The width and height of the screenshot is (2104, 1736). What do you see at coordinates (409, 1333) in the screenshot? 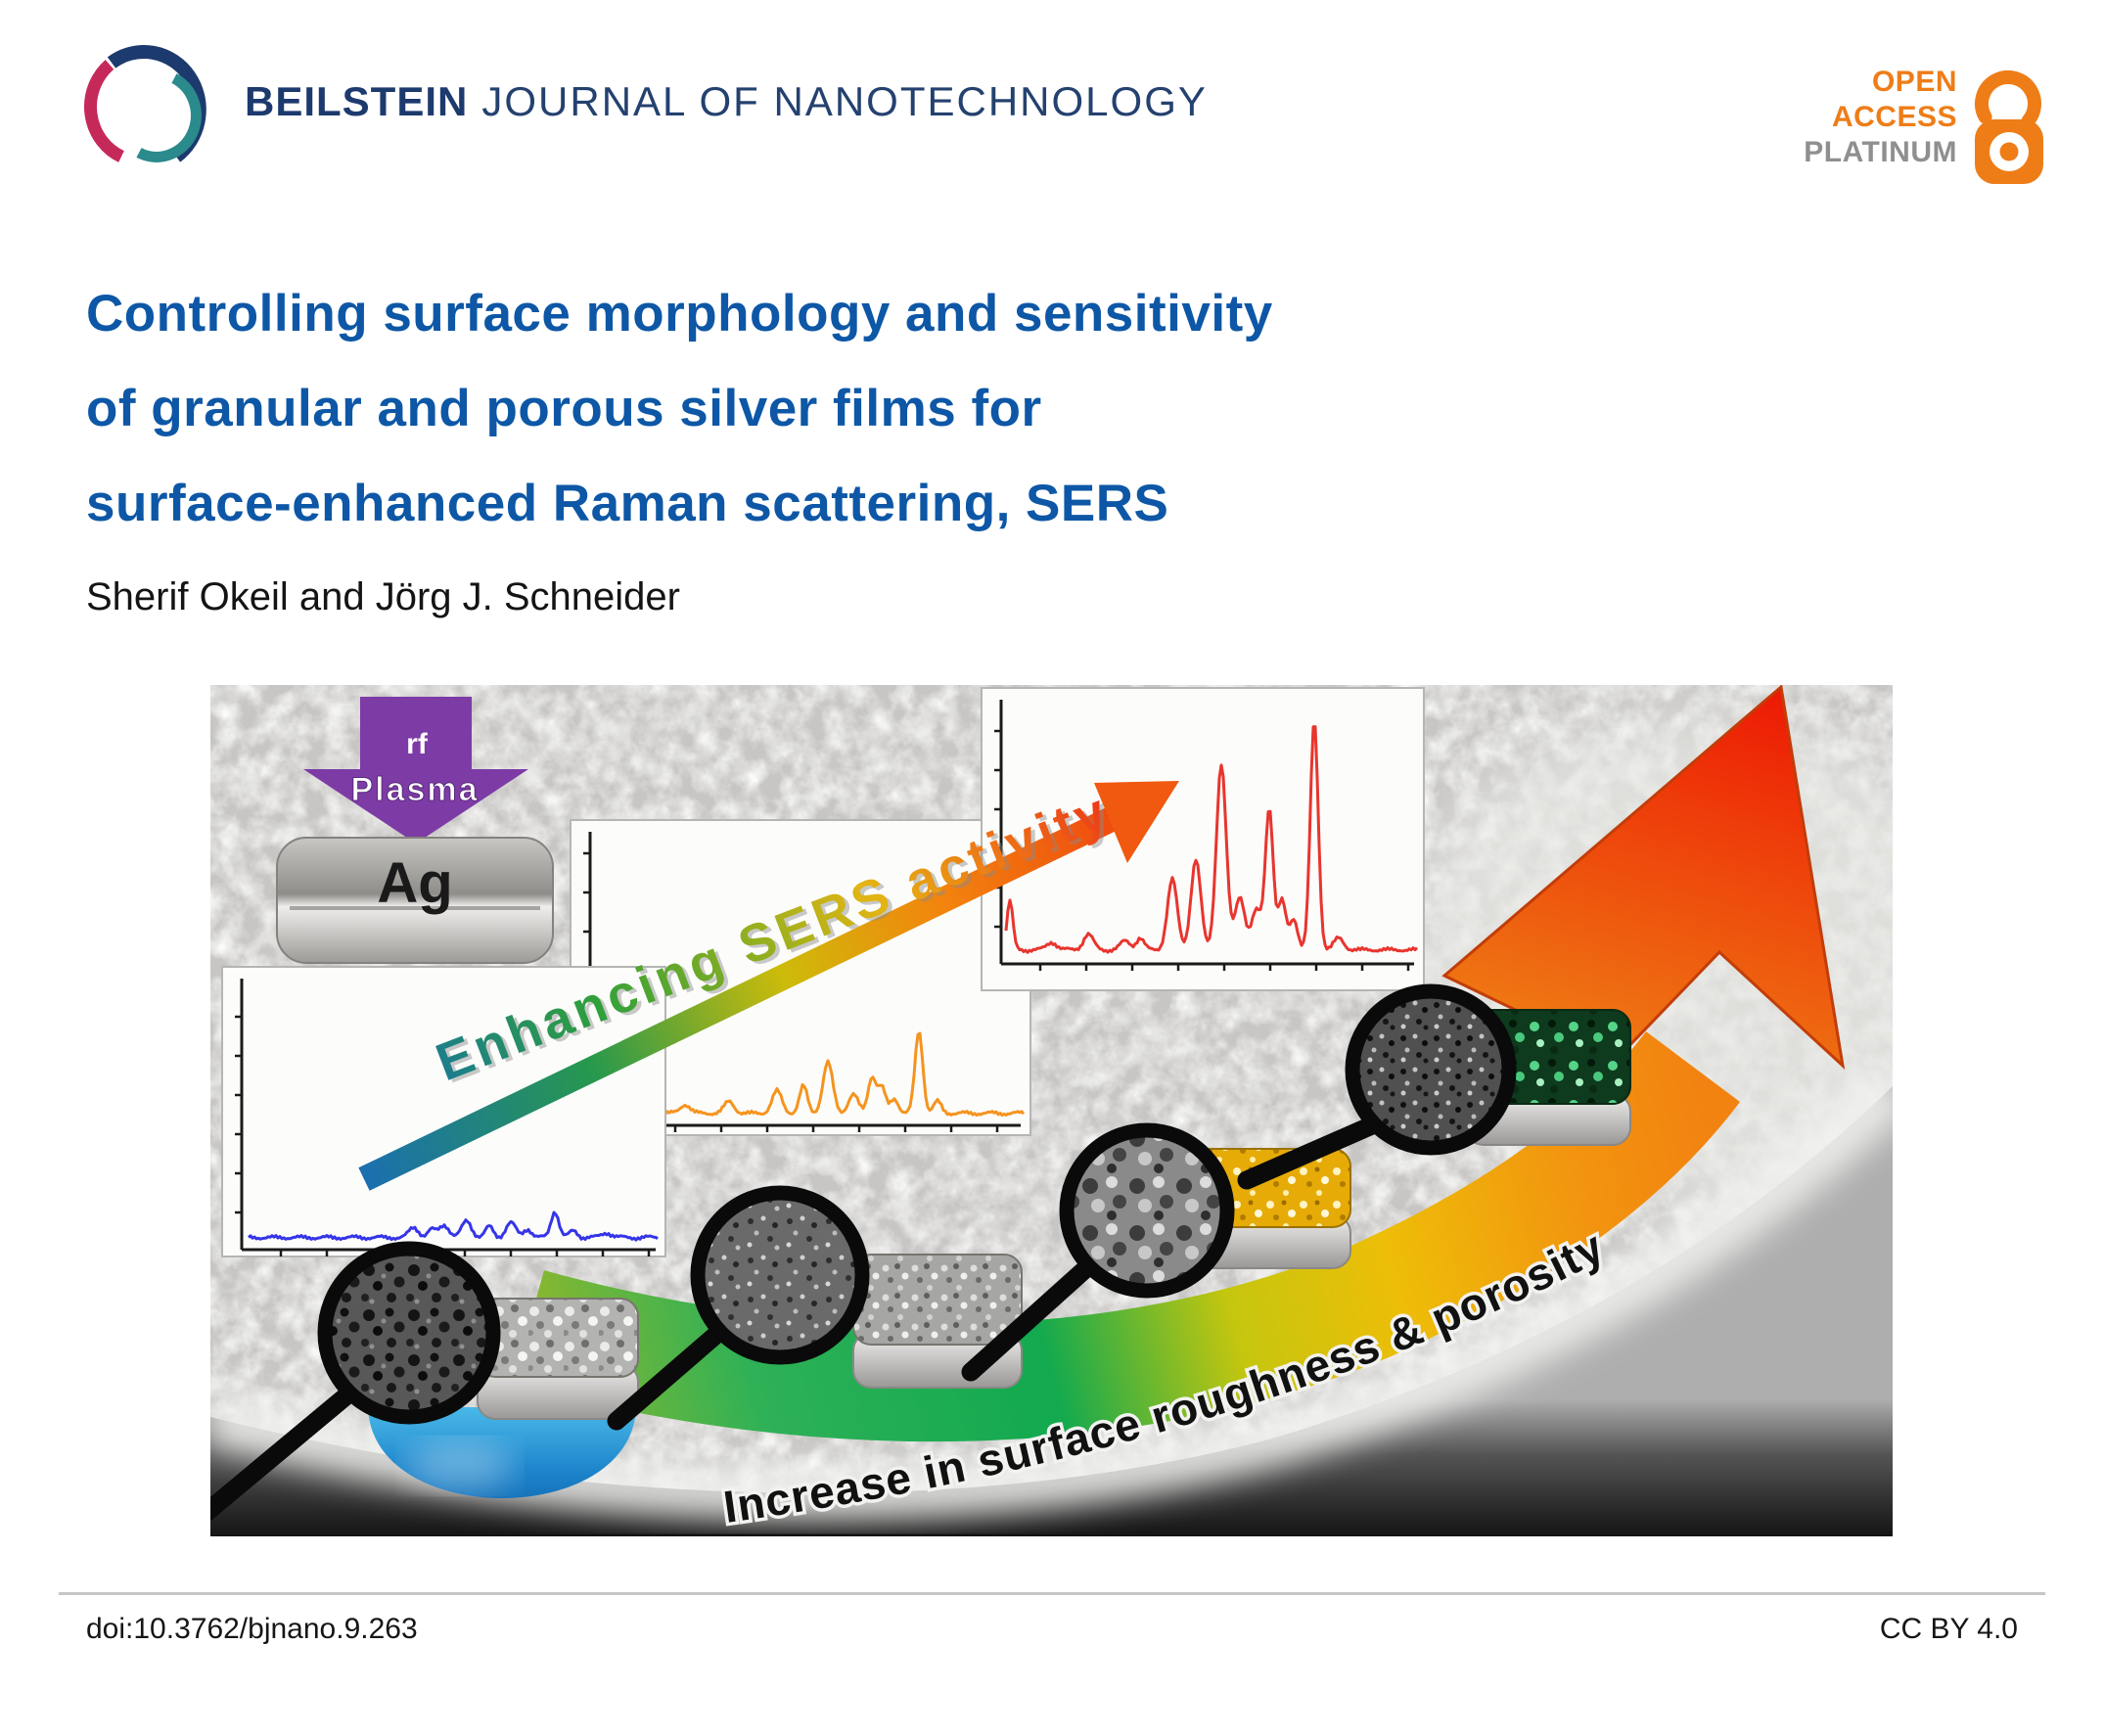
I see `magnifier1-lens` at bounding box center [409, 1333].